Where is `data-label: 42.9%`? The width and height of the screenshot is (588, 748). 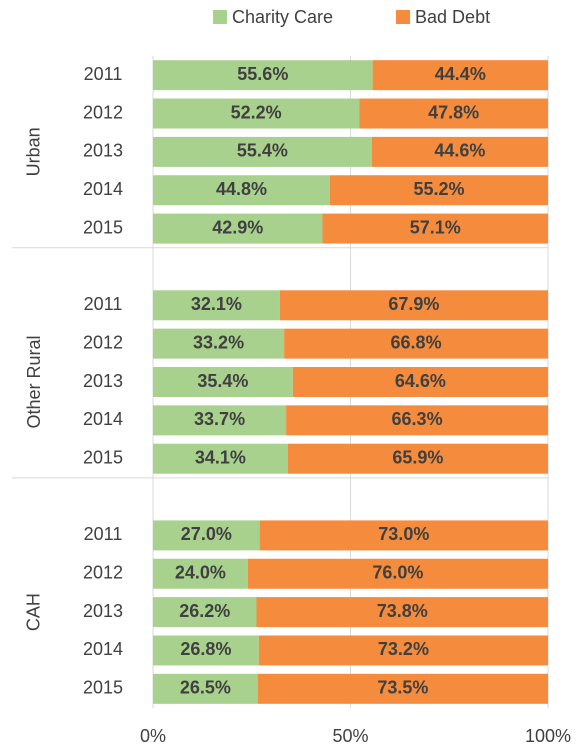
data-label: 42.9% is located at coordinates (237, 227).